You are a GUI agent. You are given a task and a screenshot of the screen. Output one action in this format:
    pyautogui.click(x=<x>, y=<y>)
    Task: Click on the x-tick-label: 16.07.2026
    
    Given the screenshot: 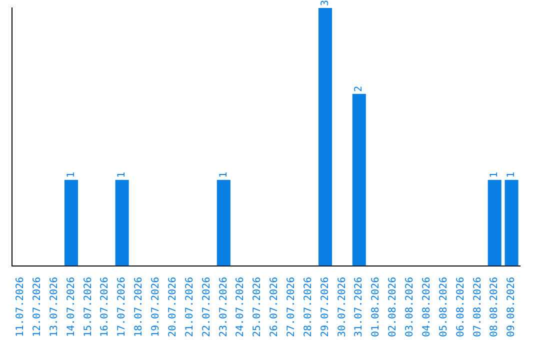 What is the action you would take?
    pyautogui.click(x=105, y=307)
    